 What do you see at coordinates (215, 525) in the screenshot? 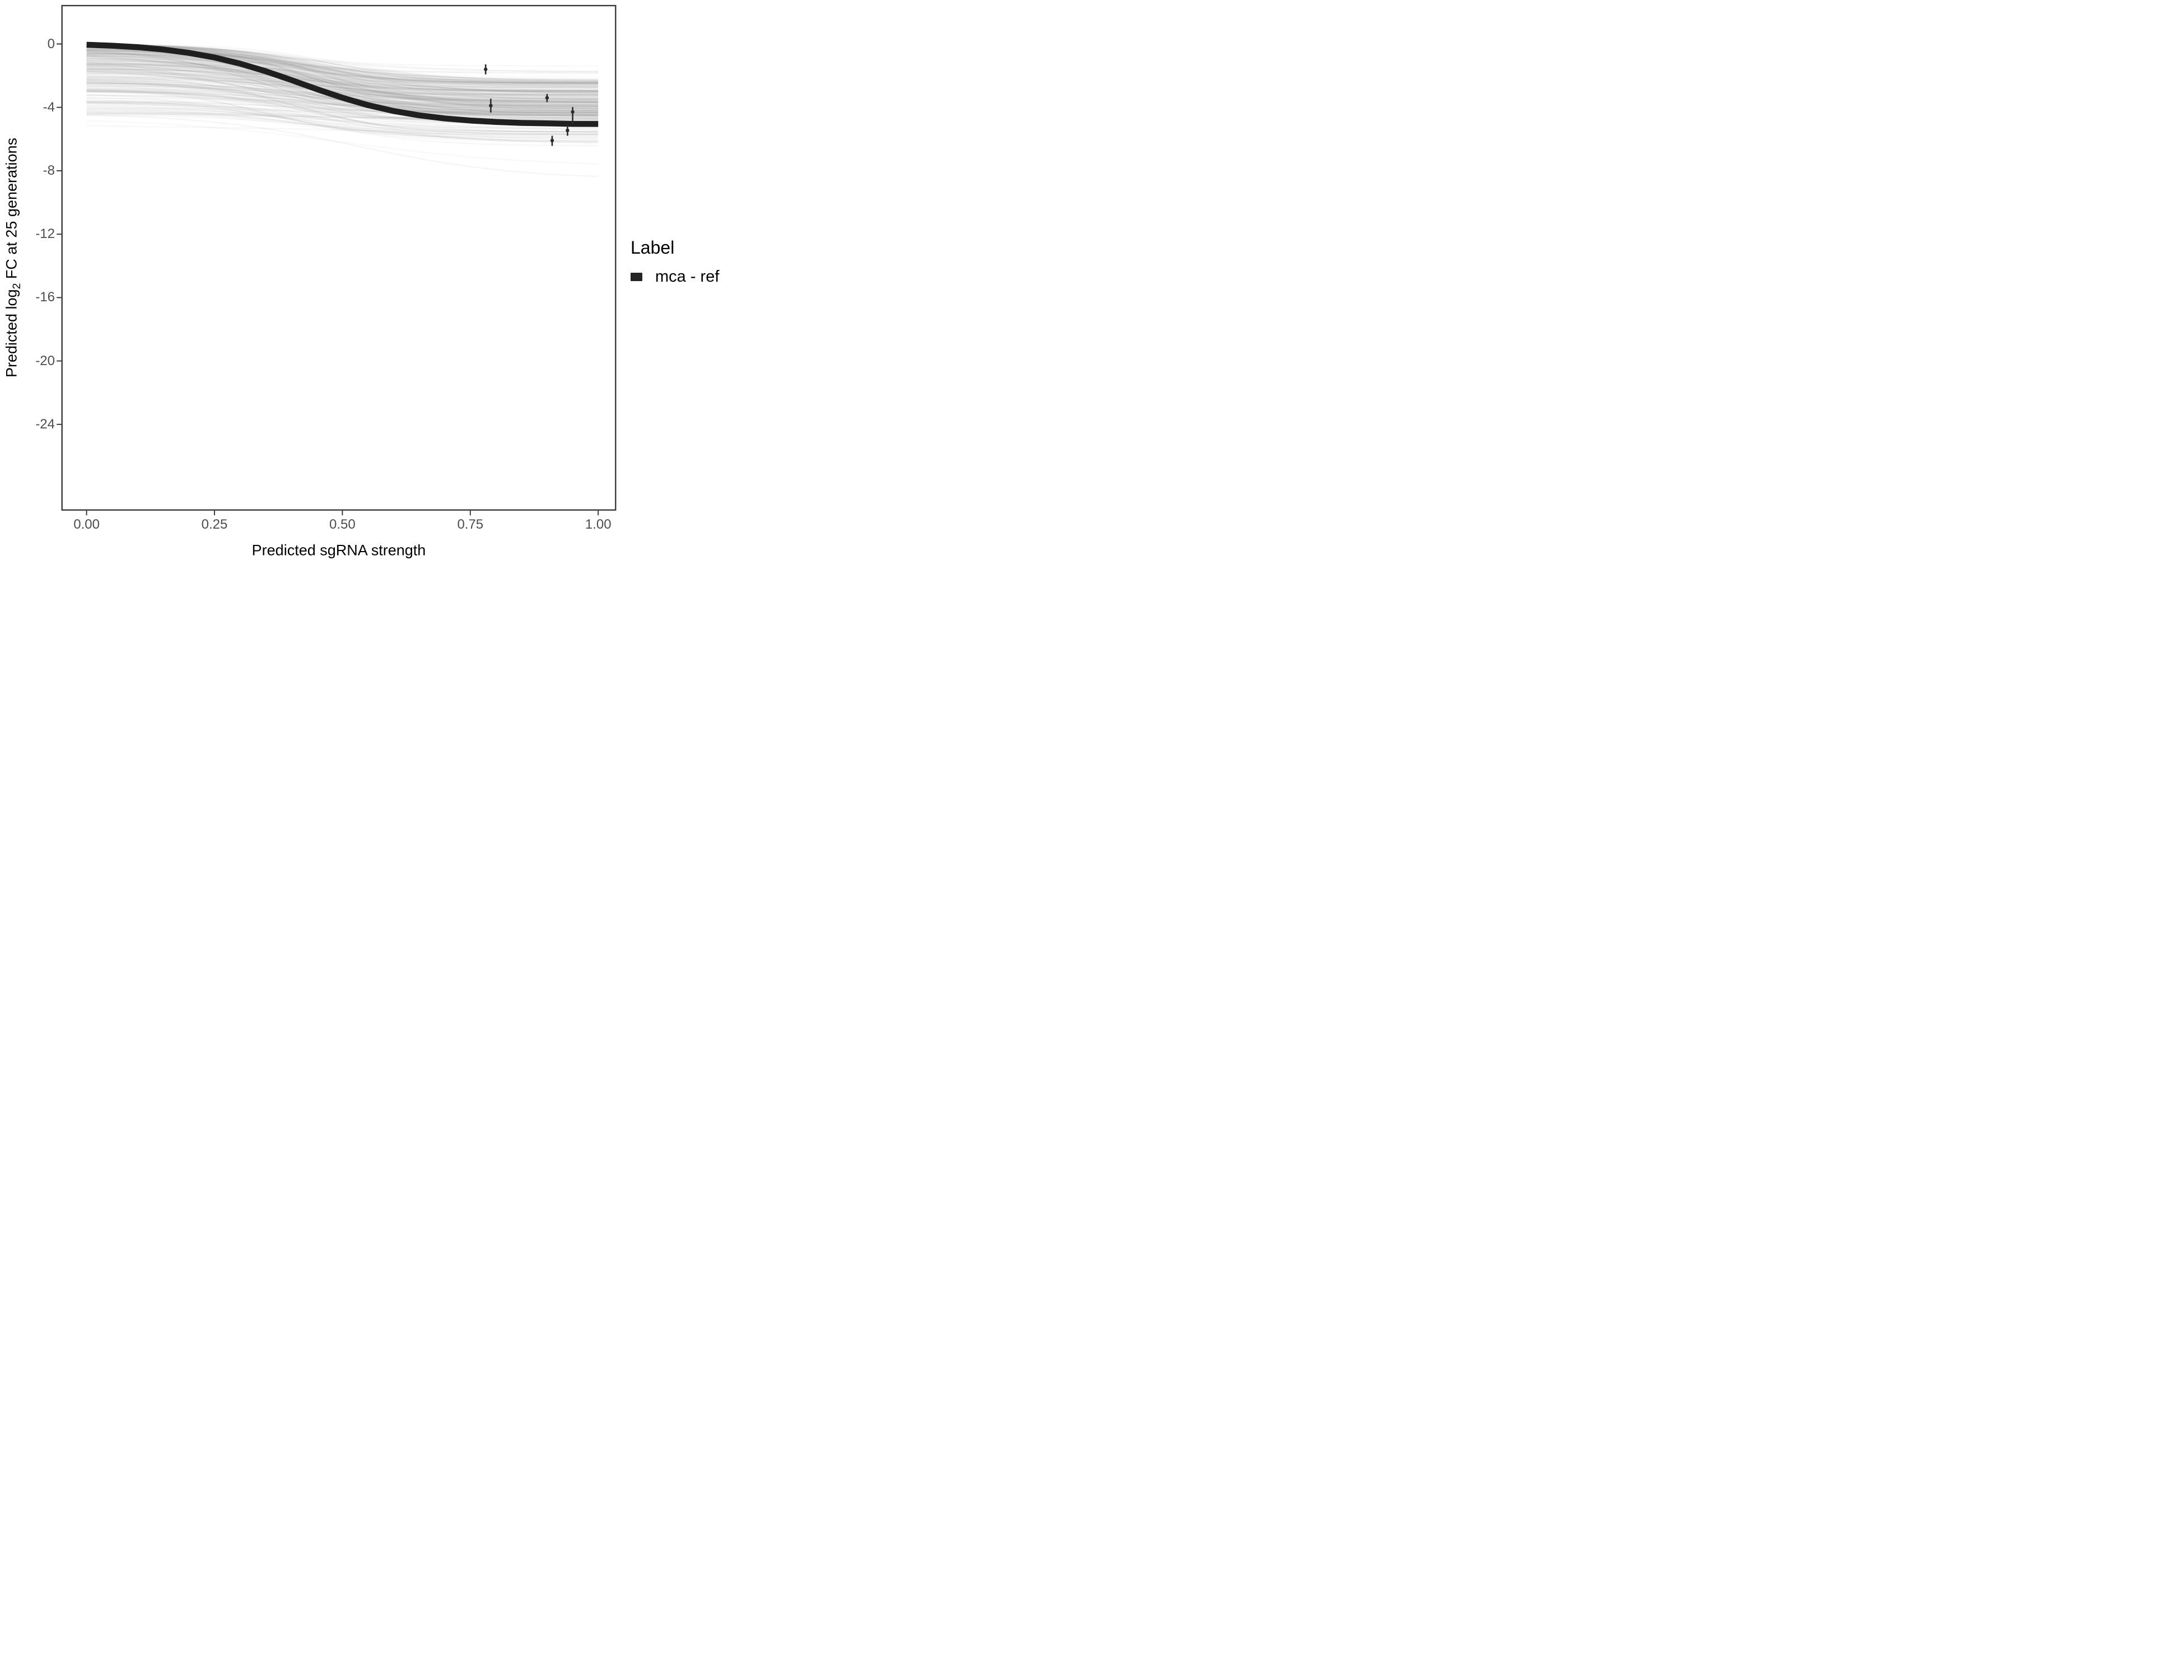
I see `x-tick-label: 0.25` at bounding box center [215, 525].